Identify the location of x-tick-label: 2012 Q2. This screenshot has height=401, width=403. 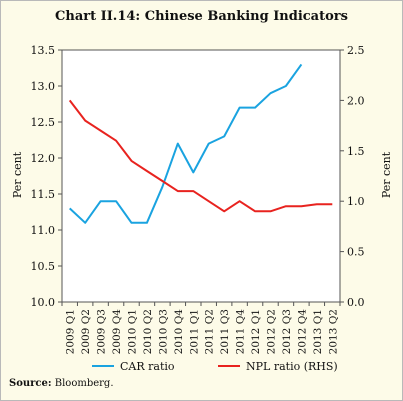
(272, 331).